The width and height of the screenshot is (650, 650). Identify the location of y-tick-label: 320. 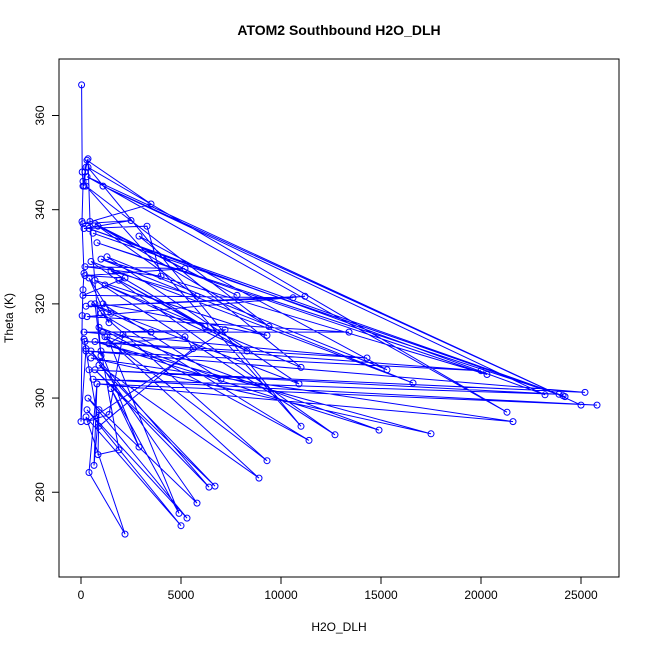
(40, 304).